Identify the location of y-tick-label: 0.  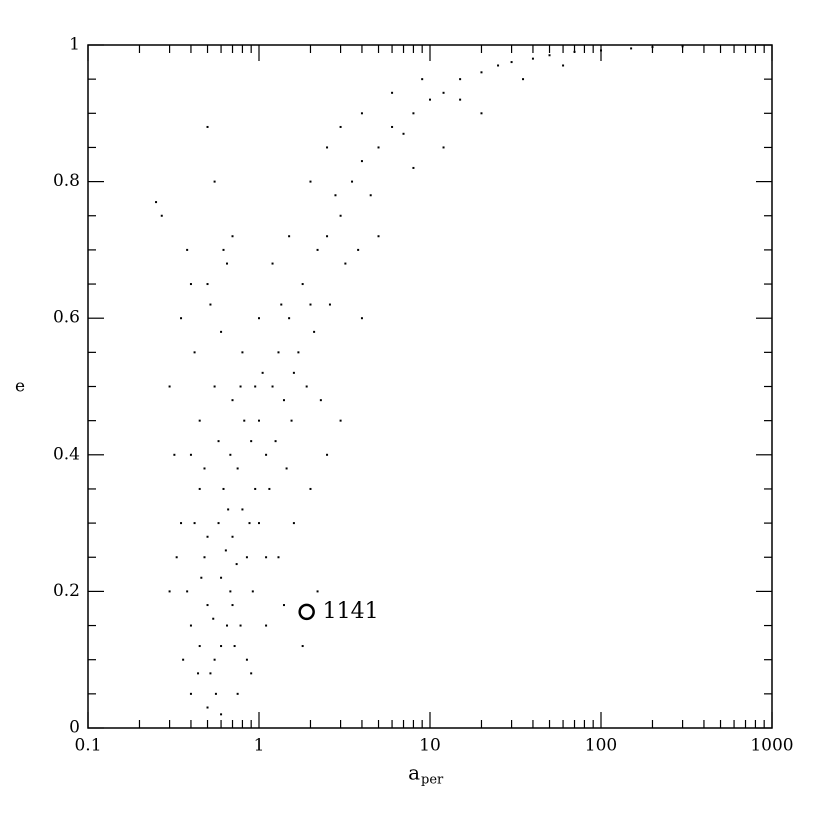
(74, 728).